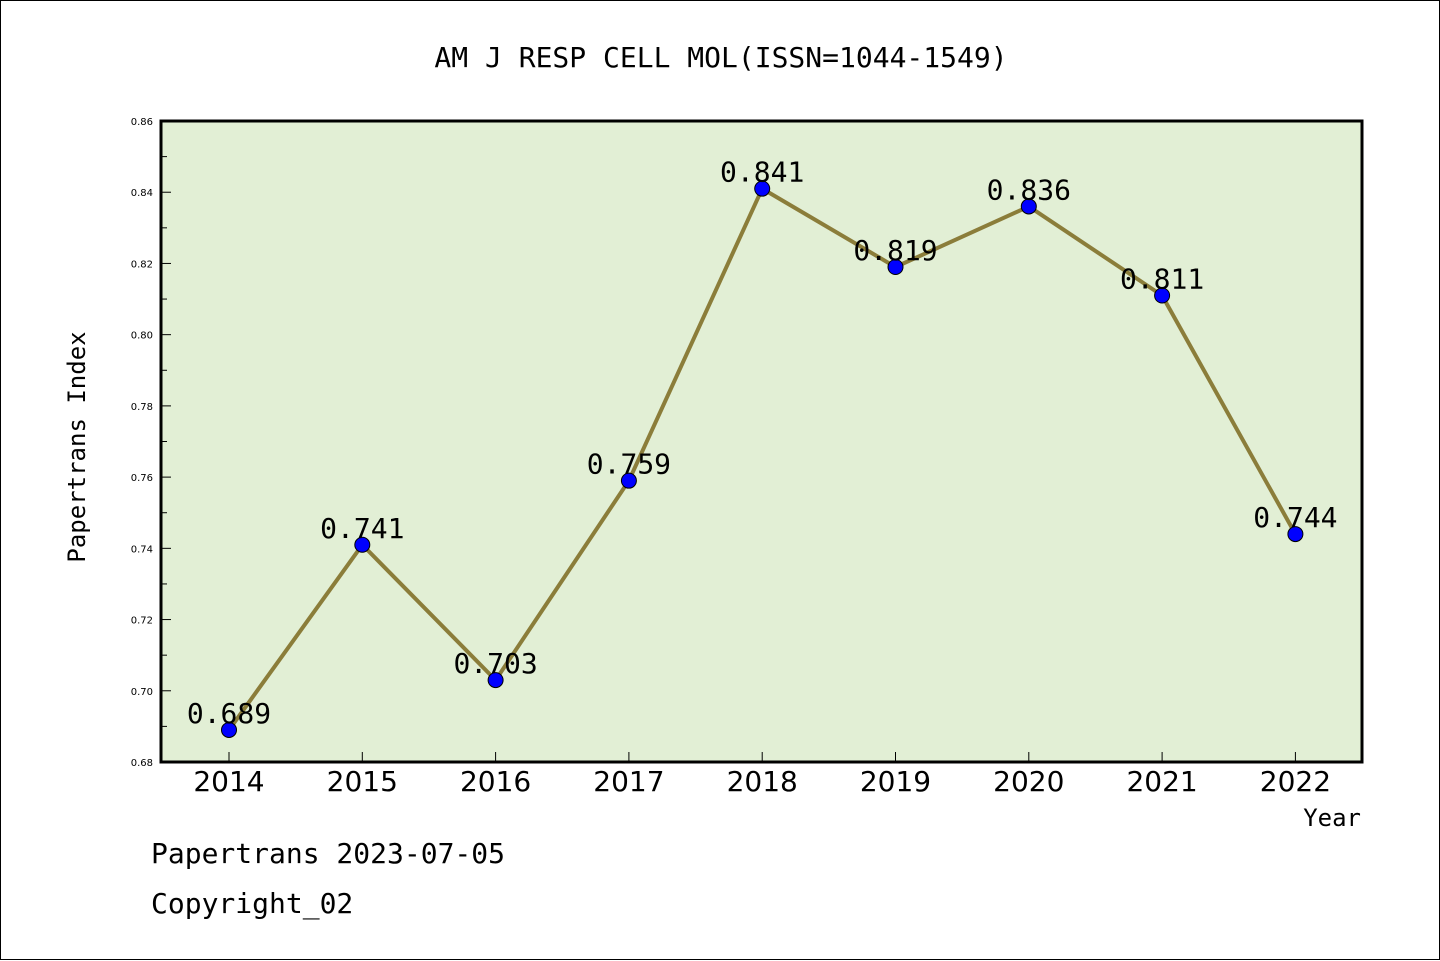 The height and width of the screenshot is (961, 1440). What do you see at coordinates (895, 781) in the screenshot?
I see `x-tick-label: 2019` at bounding box center [895, 781].